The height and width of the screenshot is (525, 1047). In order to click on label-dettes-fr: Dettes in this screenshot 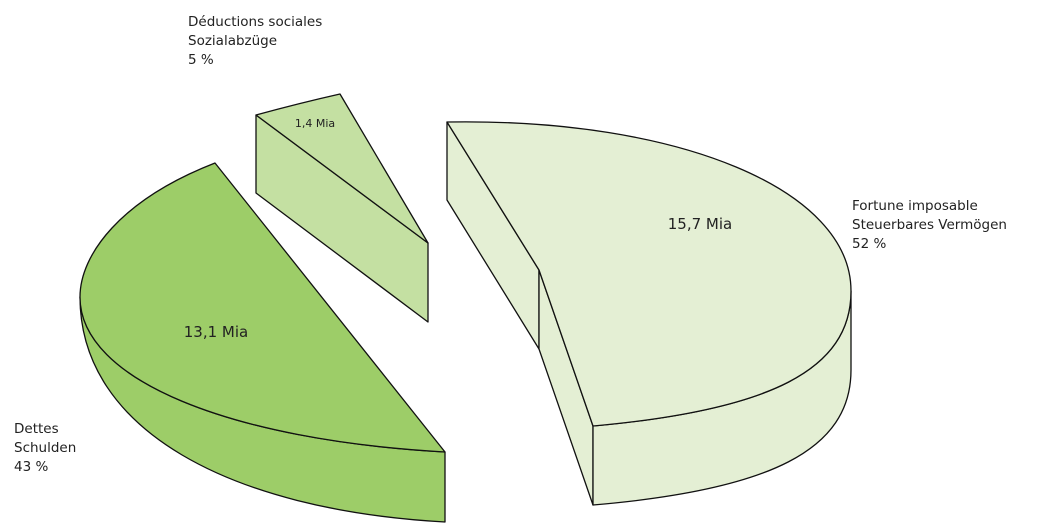, I will do `click(36, 429)`.